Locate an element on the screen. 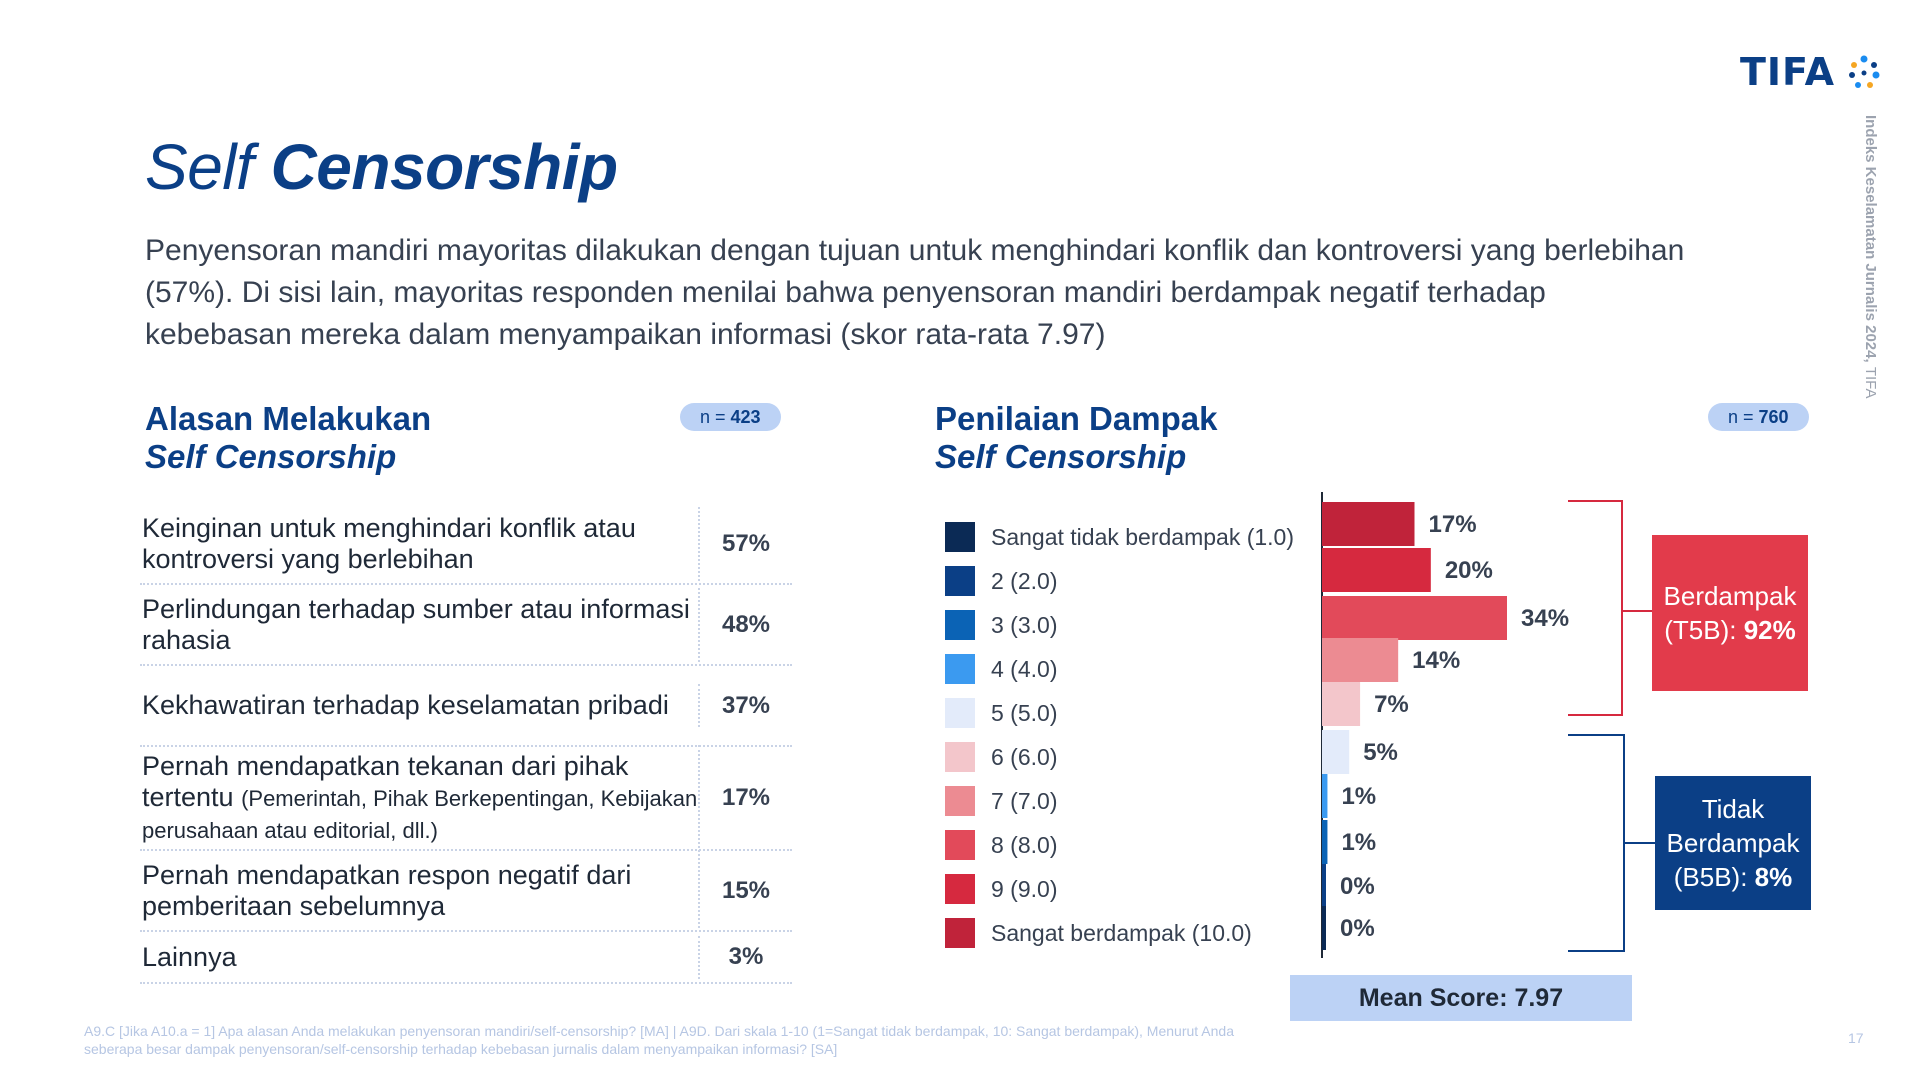 Image resolution: width=1920 pixels, height=1080 pixels. reason-value: 57% is located at coordinates (746, 543).